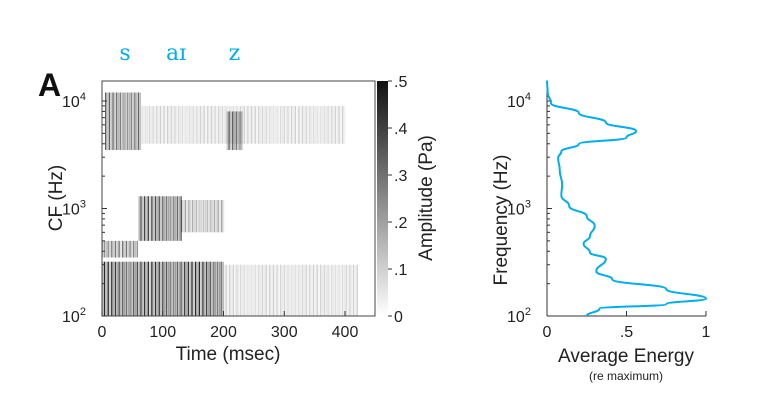  I want to click on energy-y-tick-label: 10³, so click(519, 209).